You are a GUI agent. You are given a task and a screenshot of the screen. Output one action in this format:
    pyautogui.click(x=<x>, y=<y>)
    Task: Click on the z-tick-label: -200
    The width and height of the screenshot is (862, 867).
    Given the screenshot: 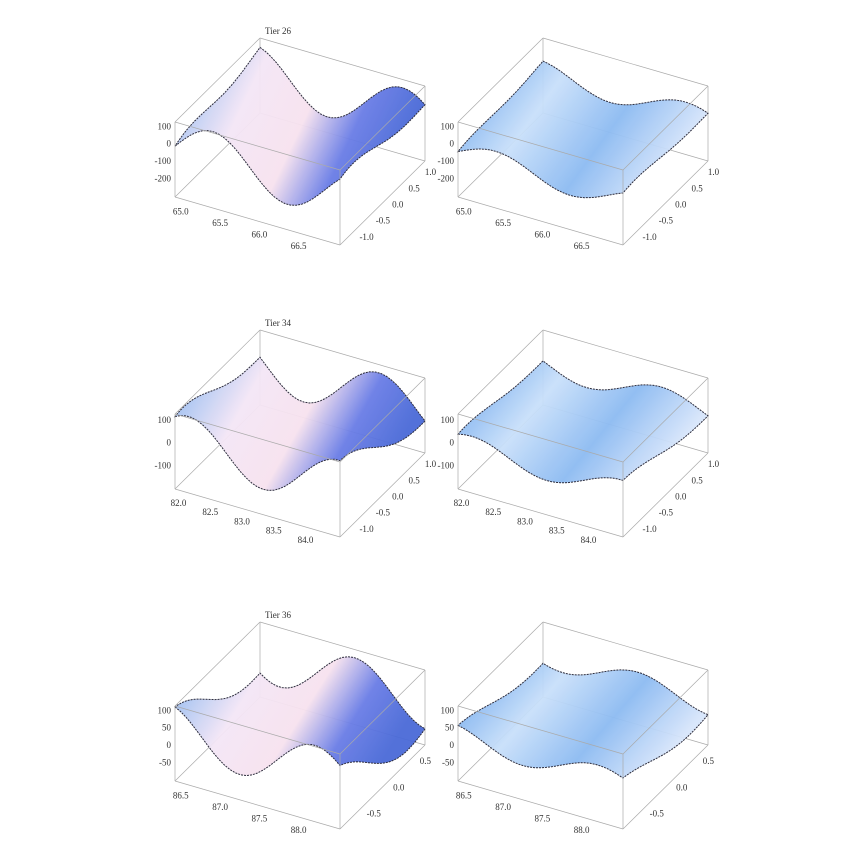 What is the action you would take?
    pyautogui.click(x=446, y=179)
    